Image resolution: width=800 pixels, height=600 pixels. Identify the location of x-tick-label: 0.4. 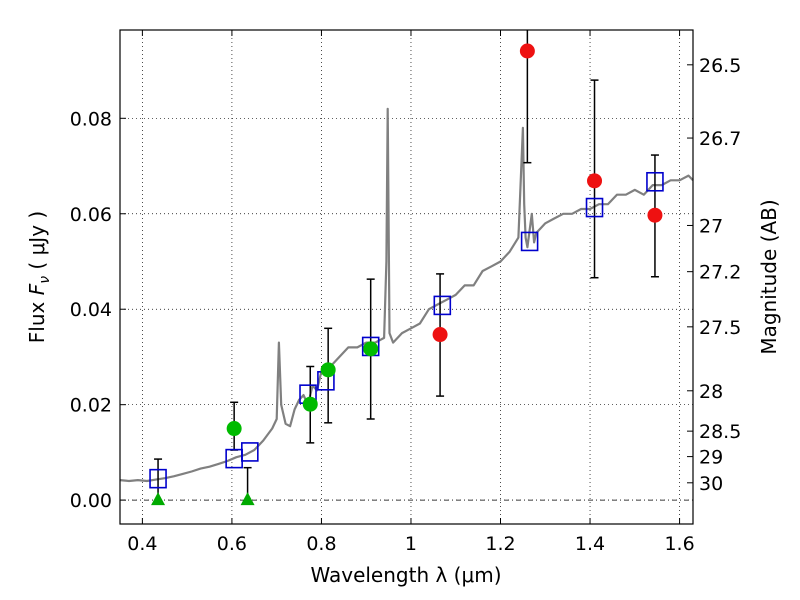
(142, 544).